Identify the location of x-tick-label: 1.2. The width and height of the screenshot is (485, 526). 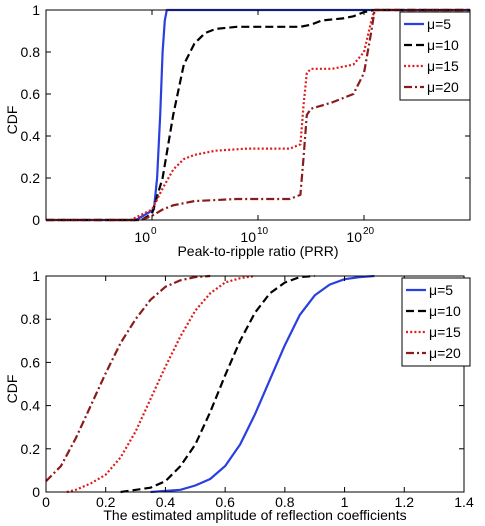
(405, 502).